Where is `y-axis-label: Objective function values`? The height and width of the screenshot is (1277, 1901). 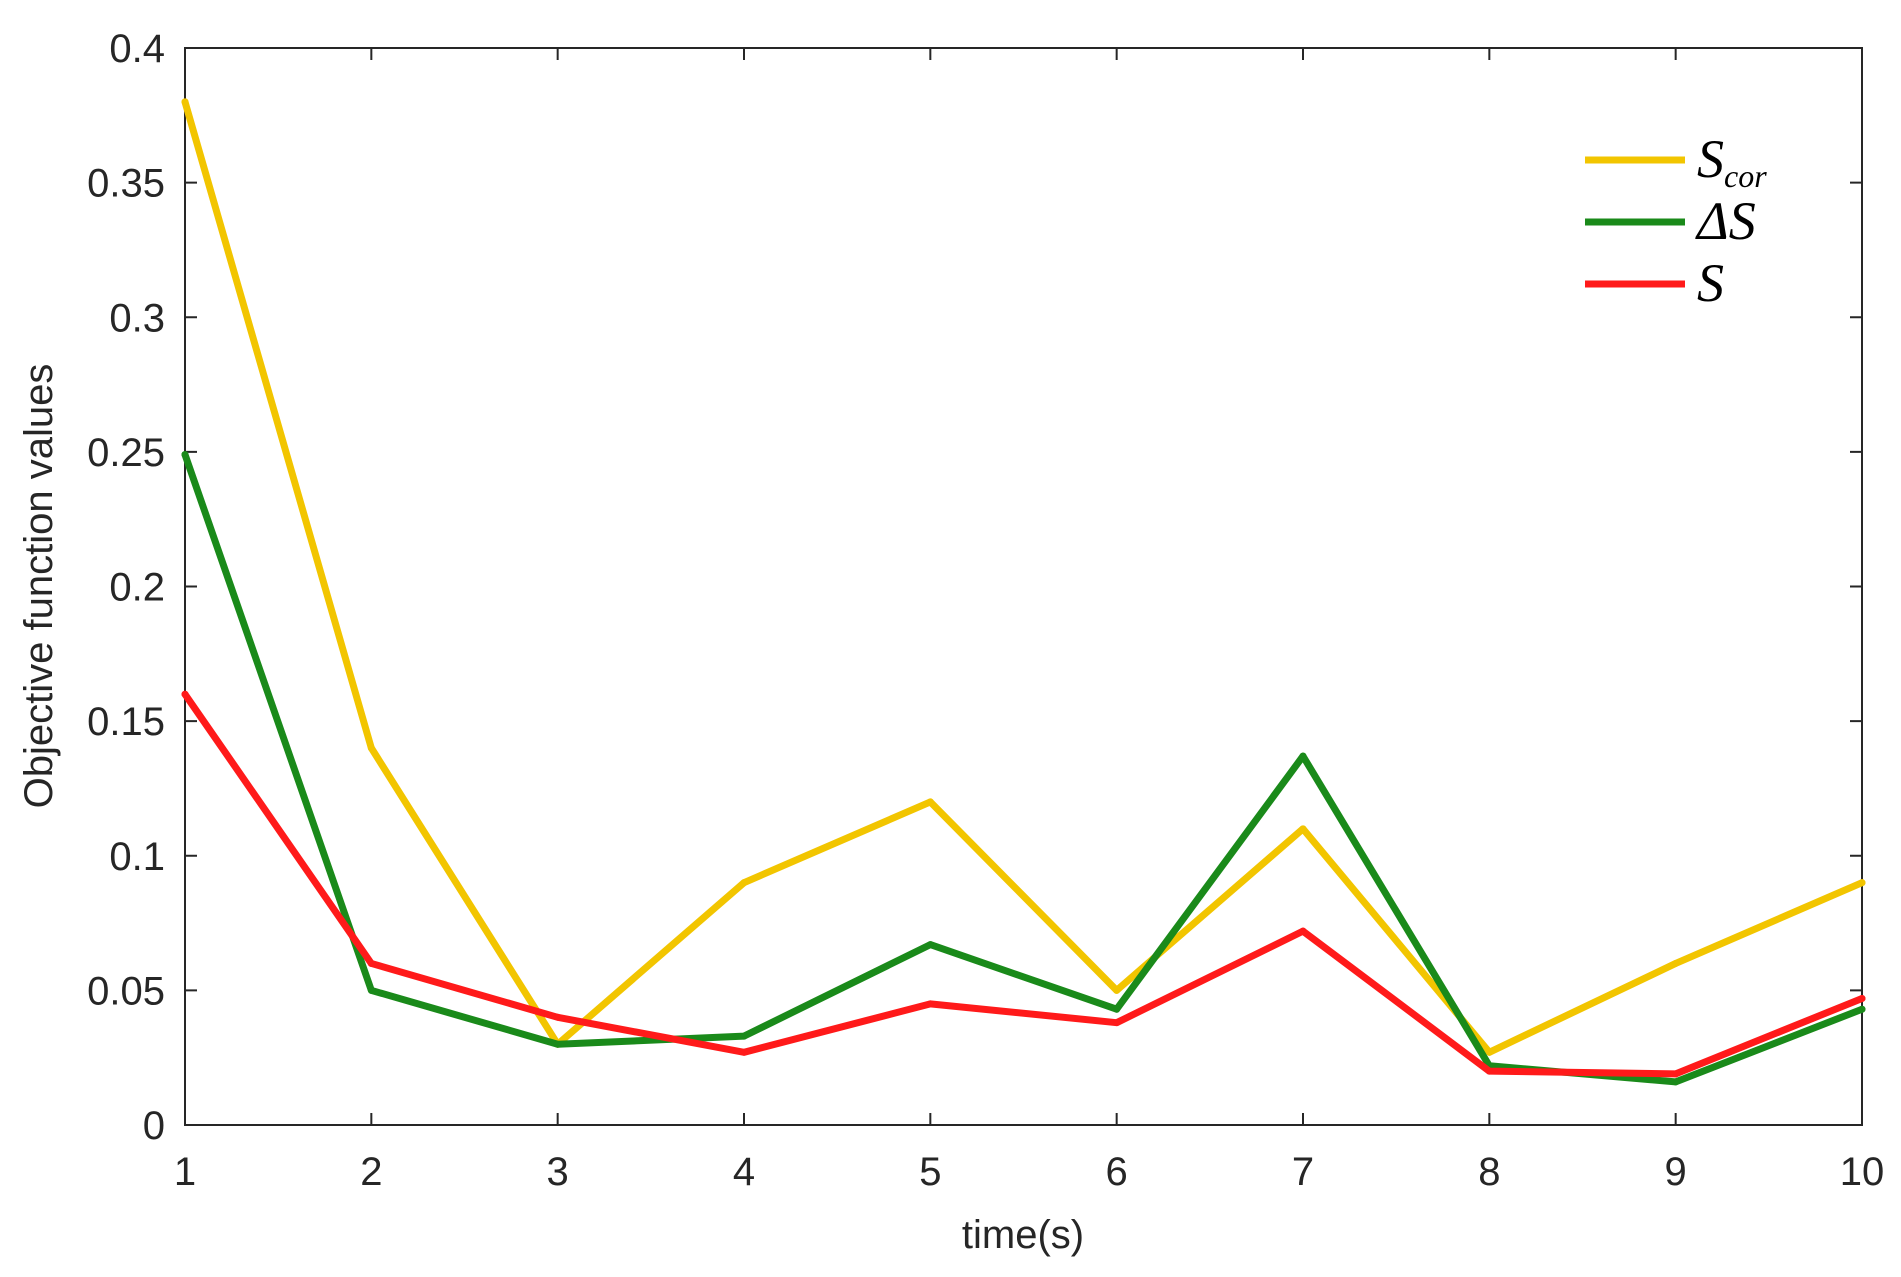
y-axis-label: Objective function values is located at coordinates (39, 586).